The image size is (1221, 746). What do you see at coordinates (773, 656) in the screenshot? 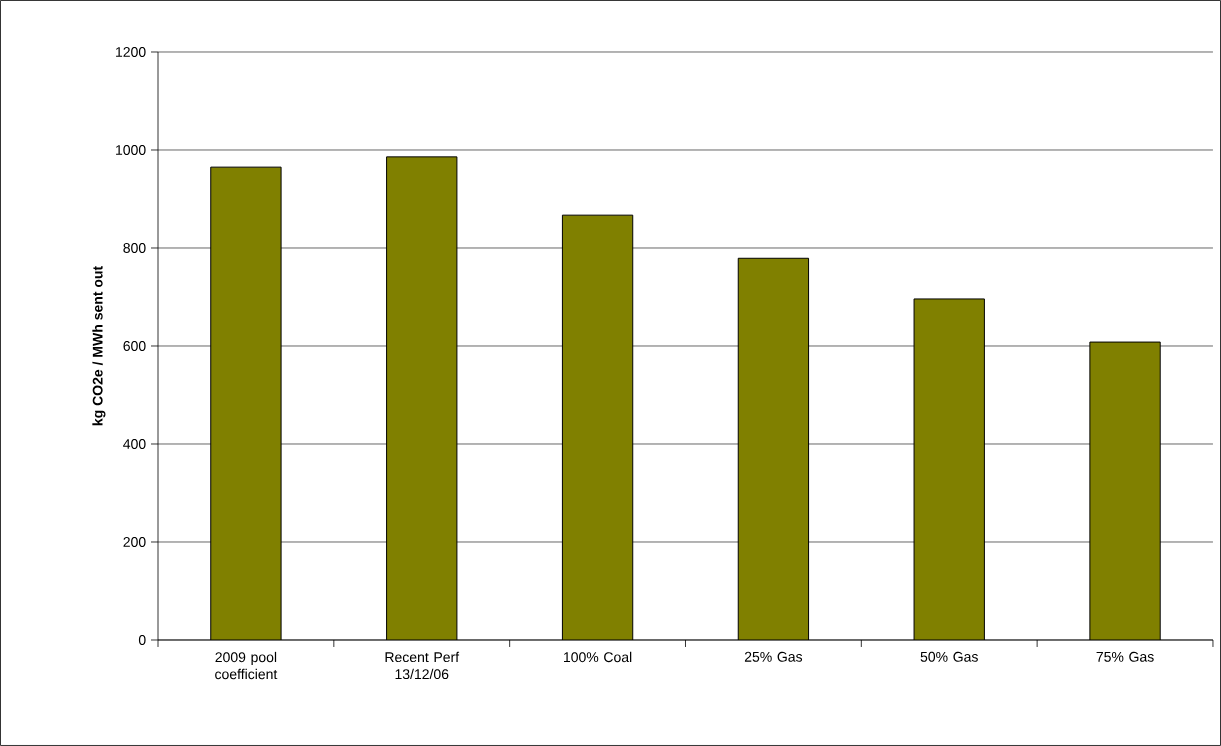
I see `x-tick-label: 25% Gas` at bounding box center [773, 656].